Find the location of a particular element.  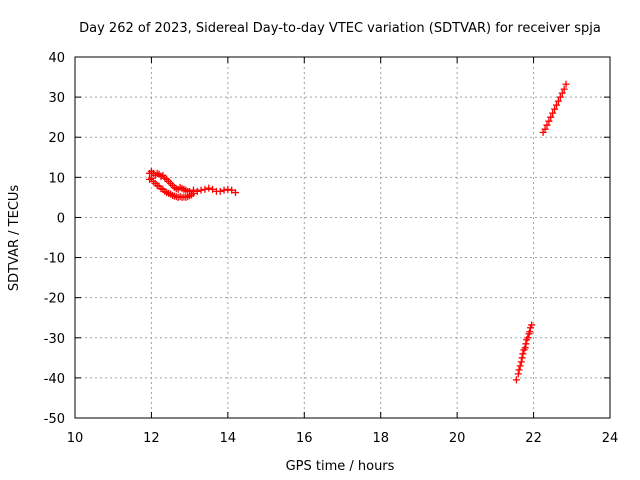

x-tick-label: 14 is located at coordinates (228, 438).